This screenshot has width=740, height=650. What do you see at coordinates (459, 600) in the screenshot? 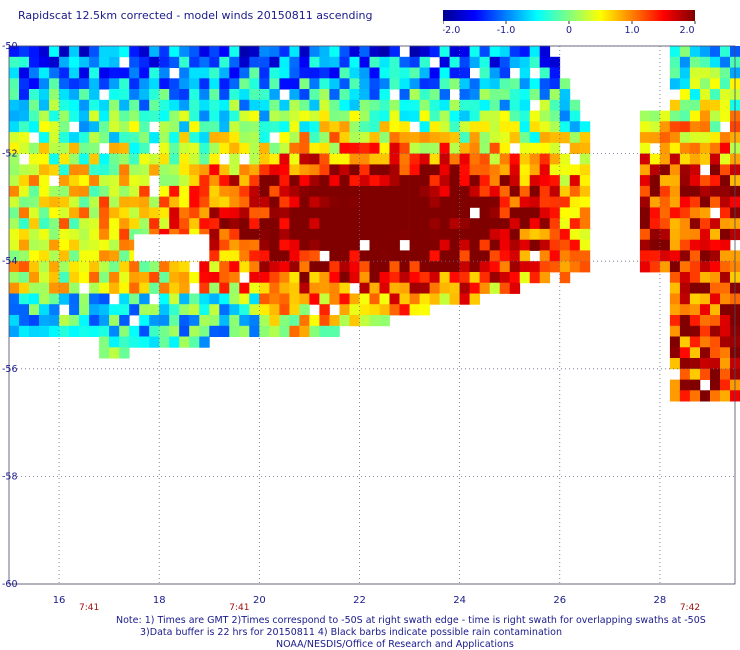
I see `x-tick-label: 24` at bounding box center [459, 600].